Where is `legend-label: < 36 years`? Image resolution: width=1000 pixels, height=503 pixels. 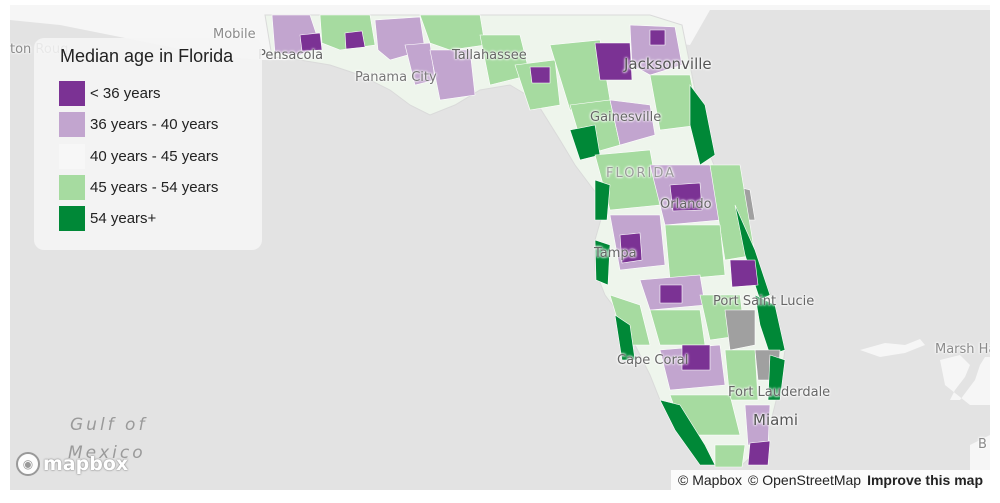 legend-label: < 36 years is located at coordinates (125, 93).